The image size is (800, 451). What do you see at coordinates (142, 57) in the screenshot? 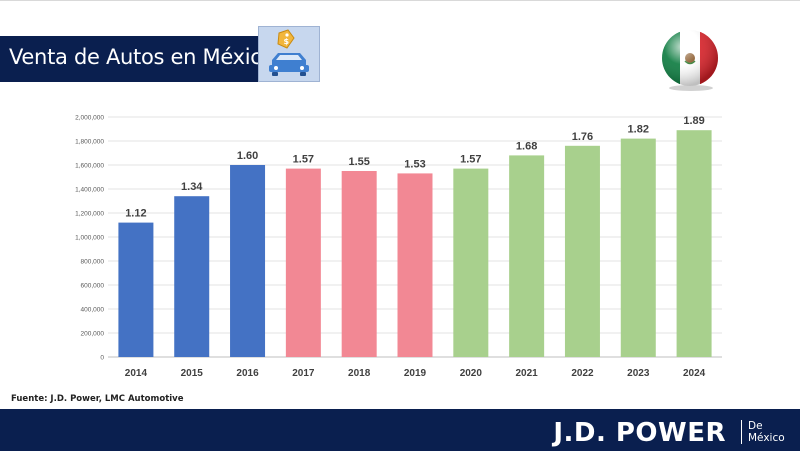
I see `page-title: Venta de Autos en México` at bounding box center [142, 57].